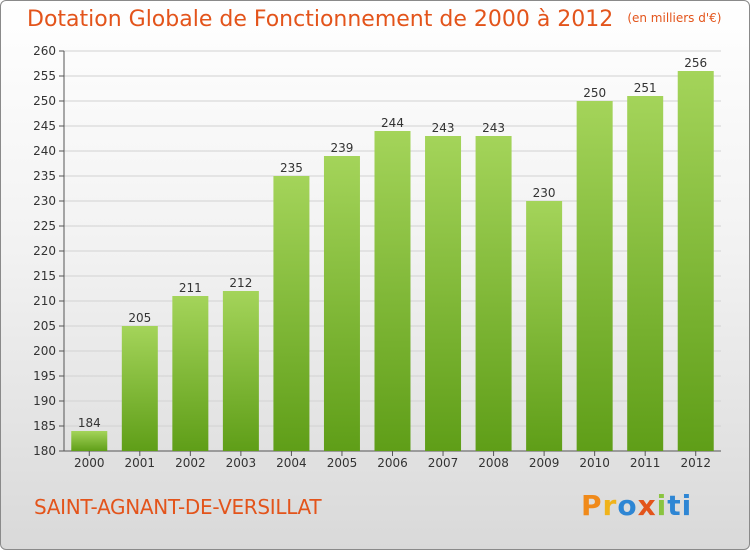  Describe the element at coordinates (392, 123) in the screenshot. I see `data-label: 244` at that location.